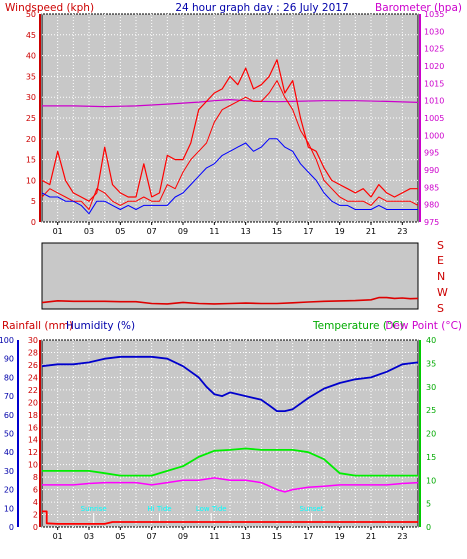 The width and height of the screenshot is (467, 559). What do you see at coordinates (9, 377) in the screenshot?
I see `humidity-tick-label: 80` at bounding box center [9, 377].